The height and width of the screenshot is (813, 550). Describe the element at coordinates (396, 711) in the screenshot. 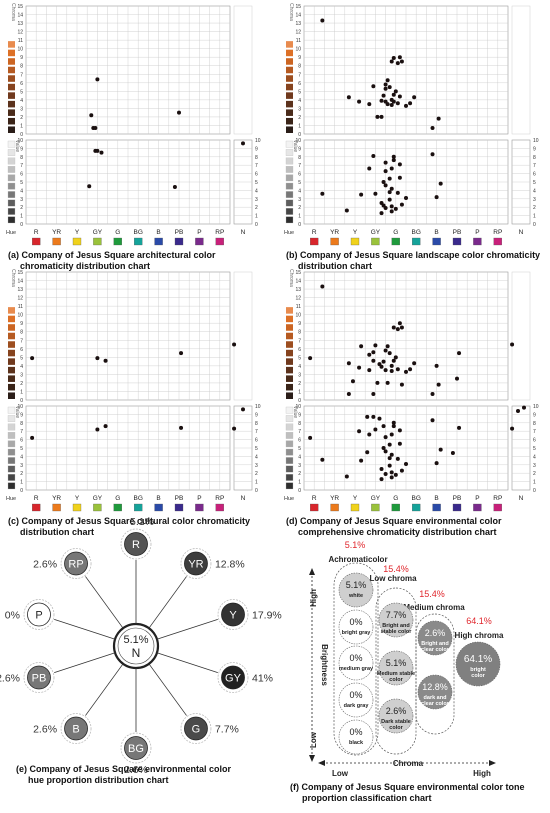

I see `tone-value: 2.6%` at that location.